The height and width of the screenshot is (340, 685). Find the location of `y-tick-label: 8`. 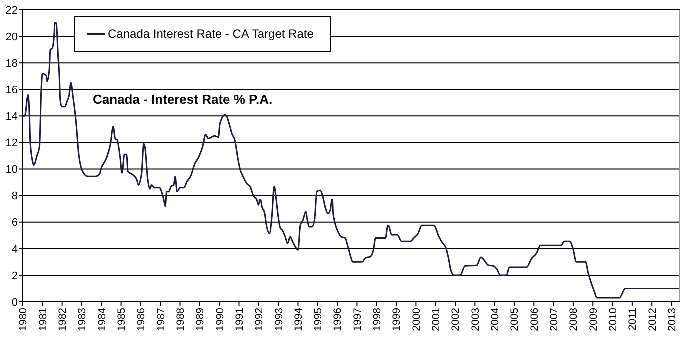

y-tick-label: 8 is located at coordinates (15, 196).